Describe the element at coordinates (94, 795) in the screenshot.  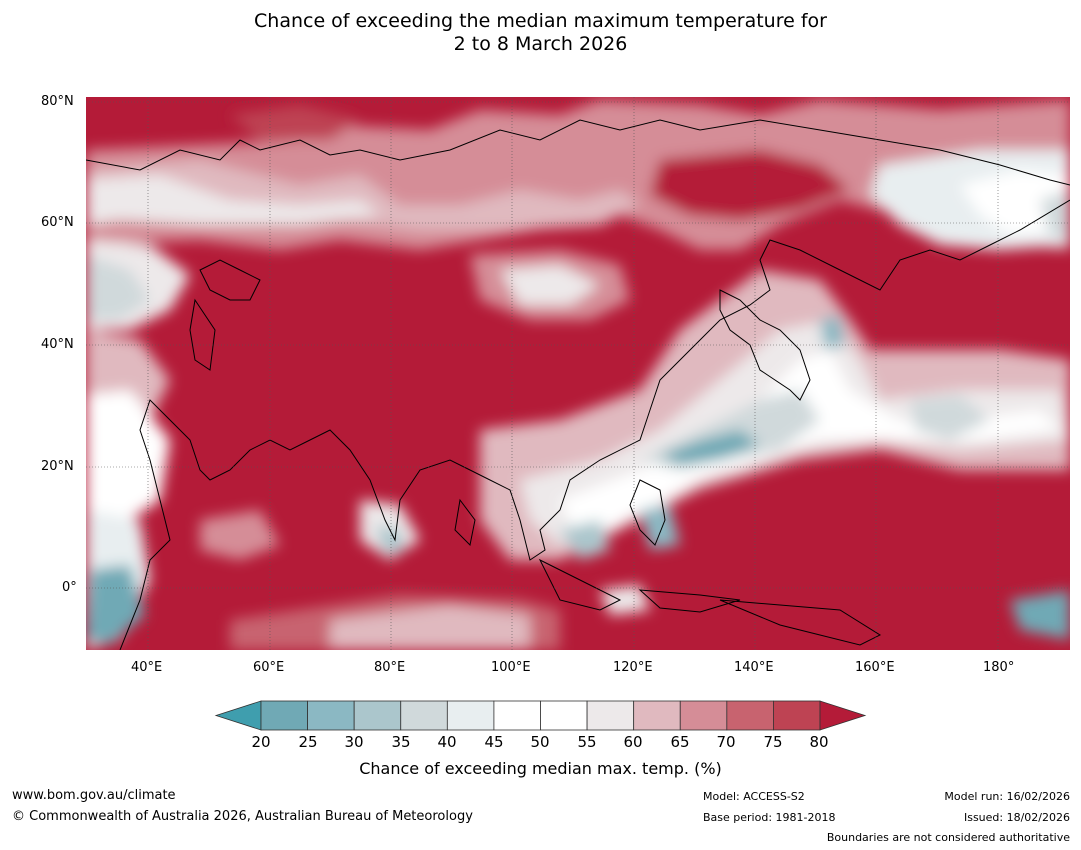
I see `footer-url: www.bom.gov.au/climate` at that location.